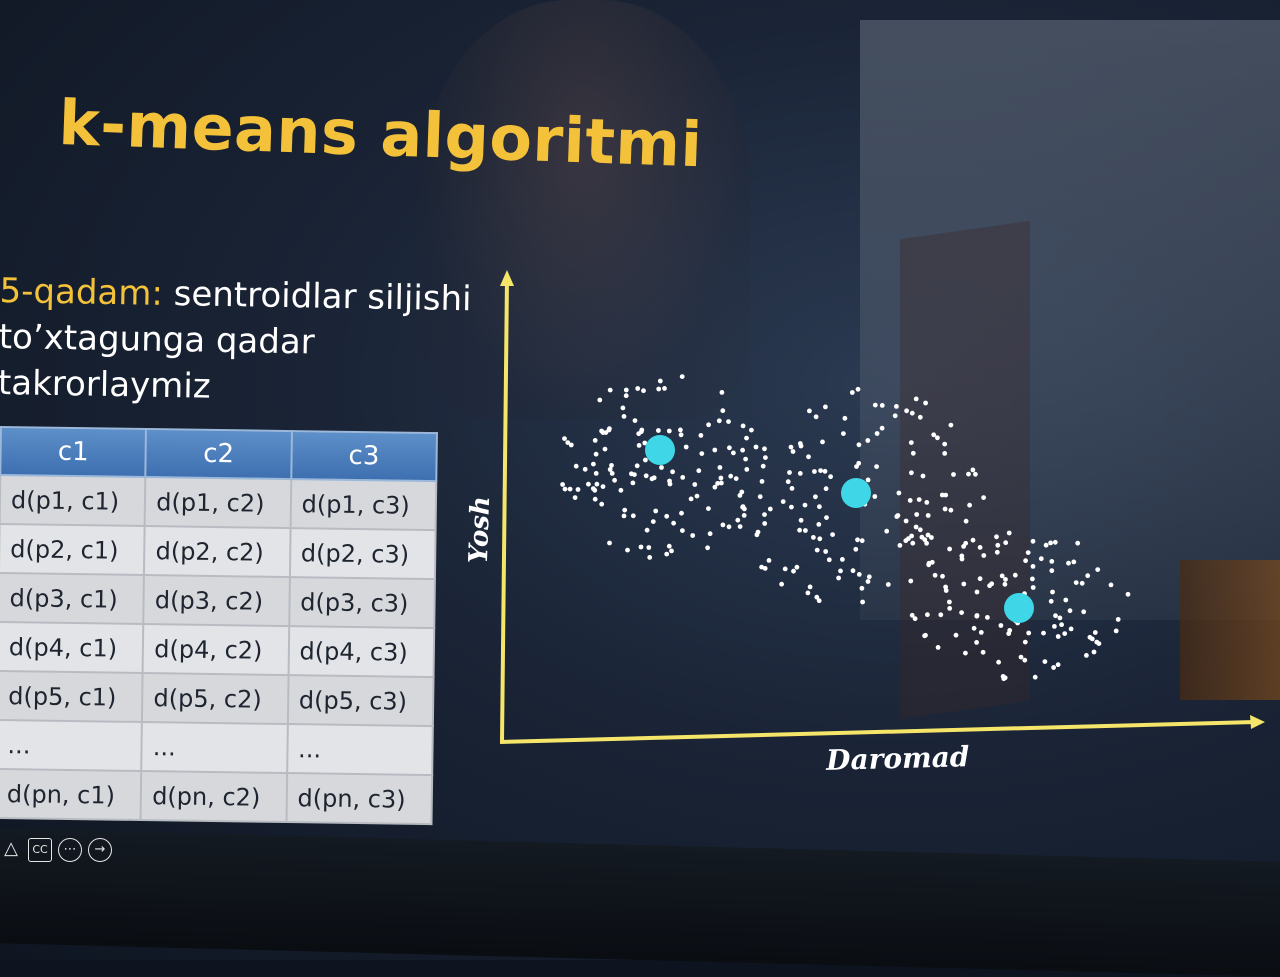 The image size is (1280, 977). Describe the element at coordinates (217, 649) in the screenshot. I see `table-row: d(p4, c1) d(p4, c2) d(p4, c3)` at that location.